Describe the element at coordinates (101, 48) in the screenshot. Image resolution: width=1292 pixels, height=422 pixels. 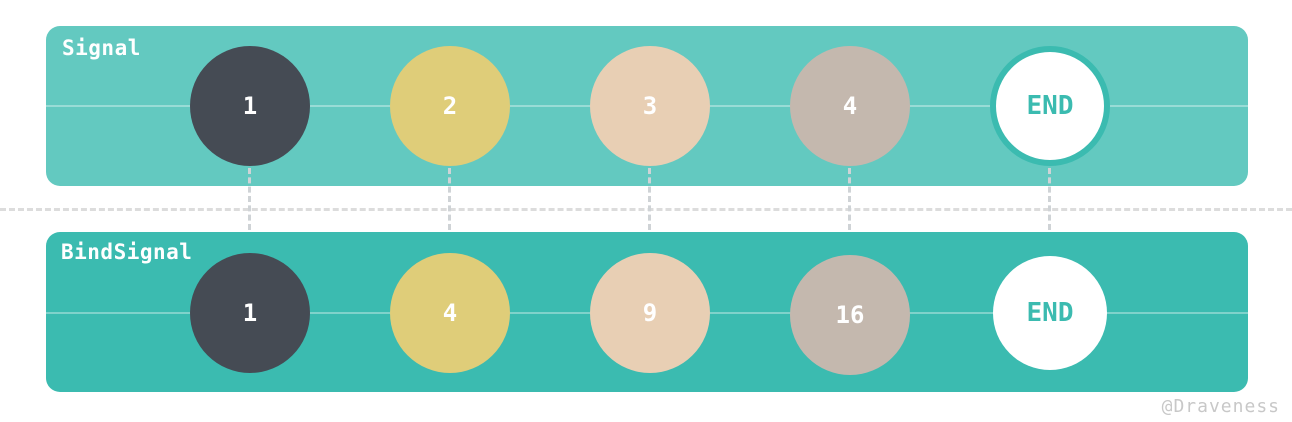
I see `signal-label: Signal` at that location.